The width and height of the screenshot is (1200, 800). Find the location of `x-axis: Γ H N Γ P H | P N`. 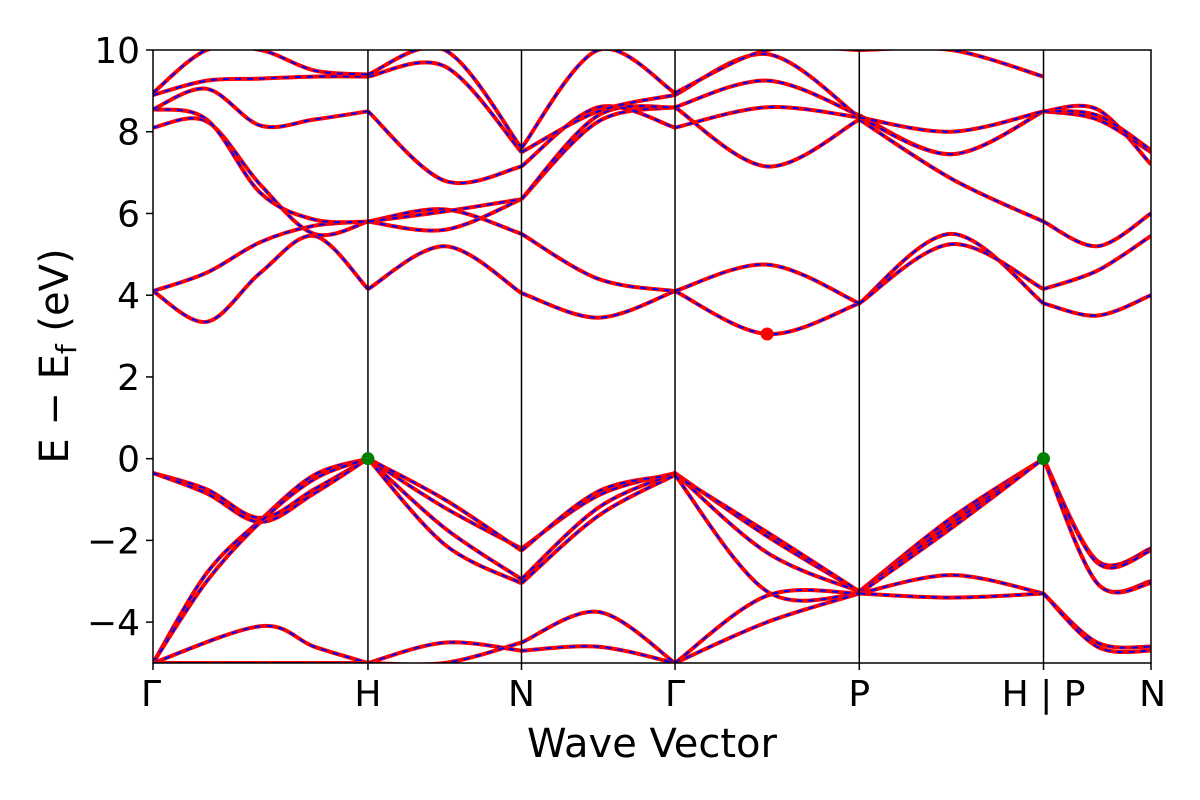

x-axis: Γ H N Γ P H | P N is located at coordinates (653, 689).